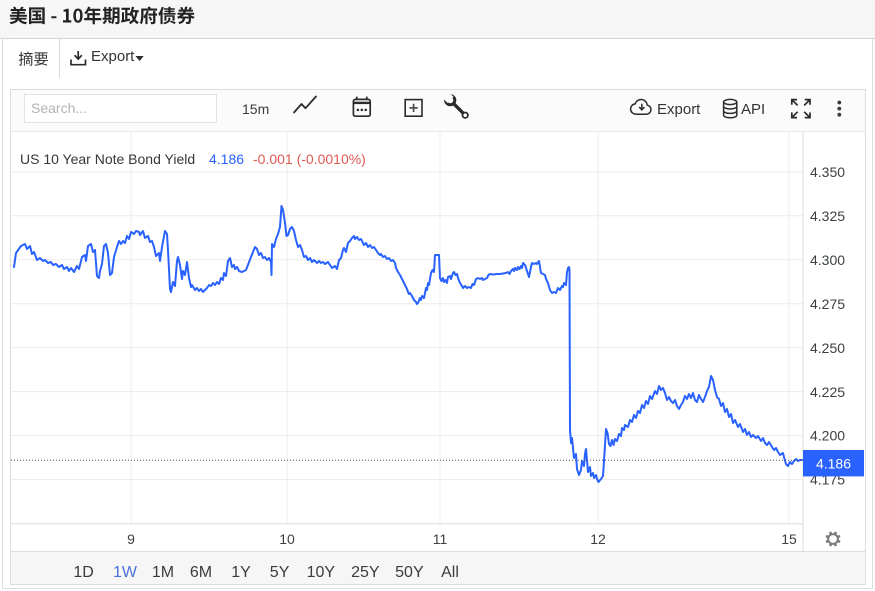 The image size is (875, 591). I want to click on svg-text: 9, so click(131, 539).